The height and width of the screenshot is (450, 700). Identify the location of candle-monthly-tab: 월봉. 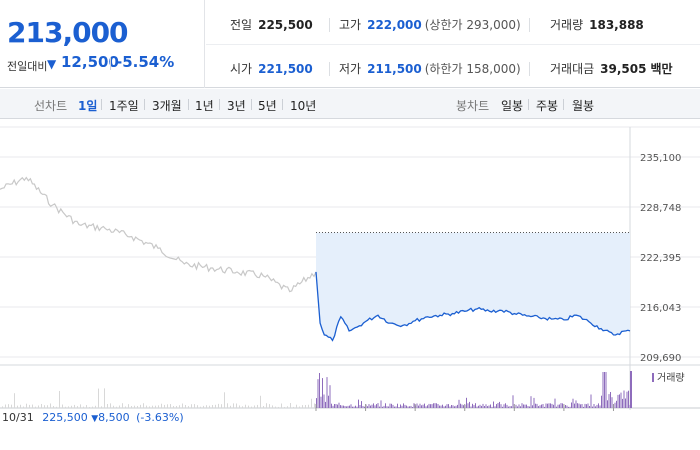
(583, 106).